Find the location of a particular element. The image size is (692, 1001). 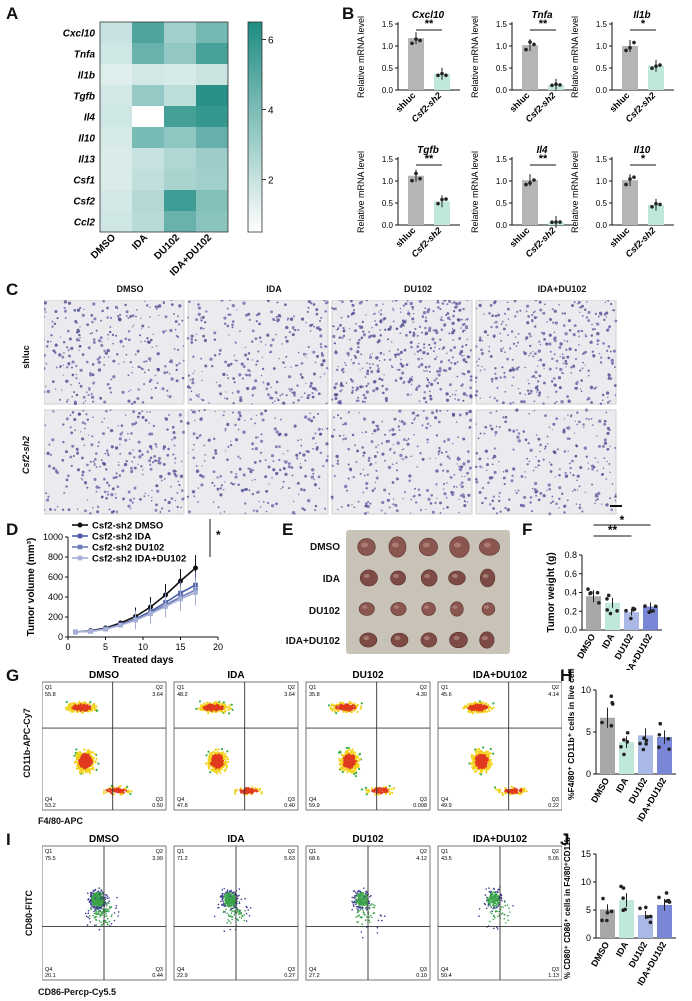

qpcr-y-tick-label: 1.5 is located at coordinates (388, 159).